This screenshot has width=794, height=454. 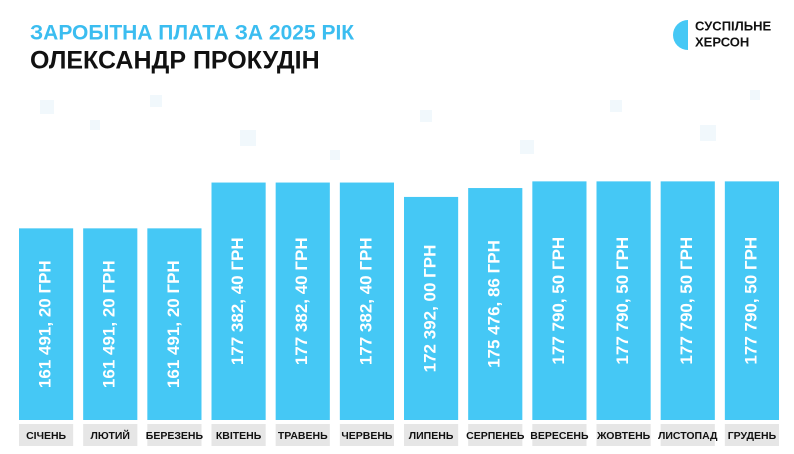 I want to click on x-tick-label: ЧЕРВЕНЬ, so click(x=367, y=436).